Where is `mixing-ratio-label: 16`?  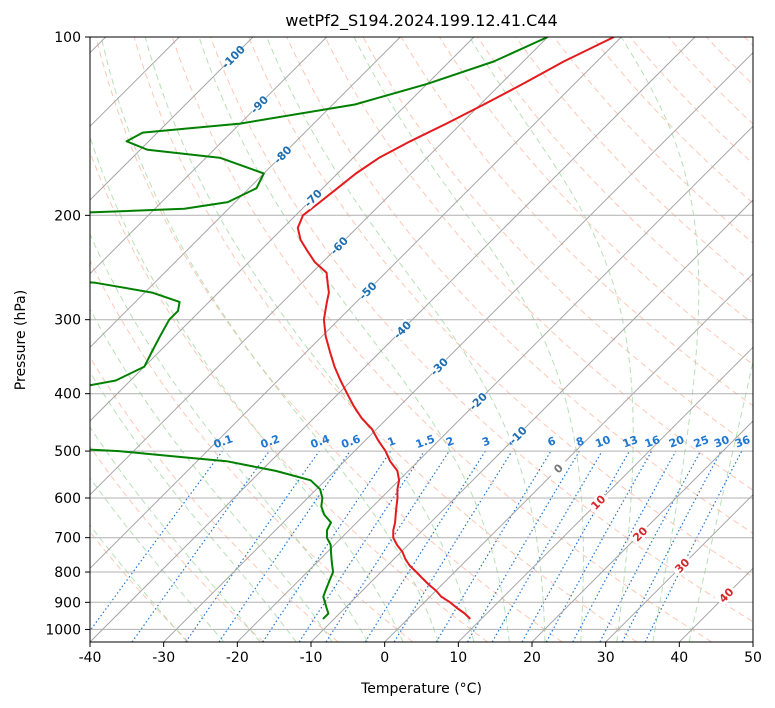
mixing-ratio-label: 16 is located at coordinates (652, 442).